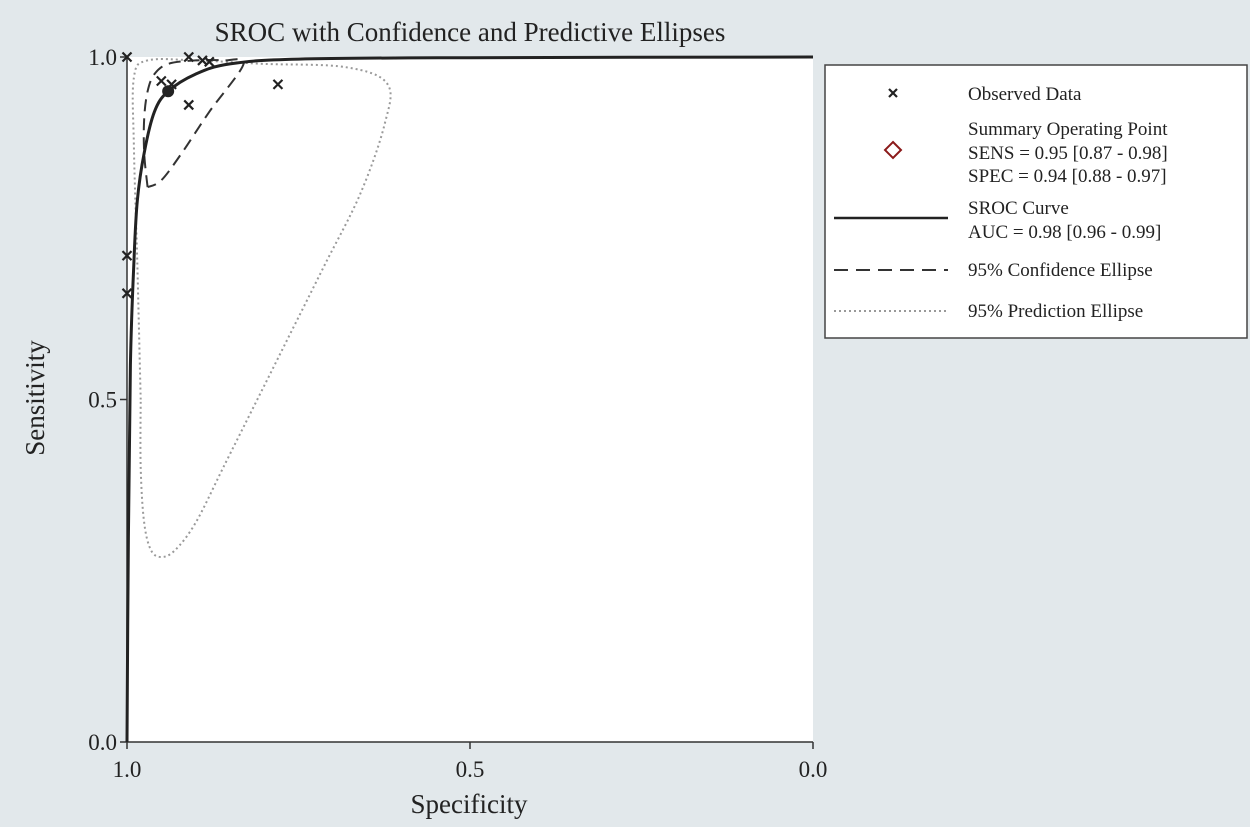 The image size is (1250, 827). I want to click on legend-pred-label: 95% Prediction Ellipse, so click(1055, 311).